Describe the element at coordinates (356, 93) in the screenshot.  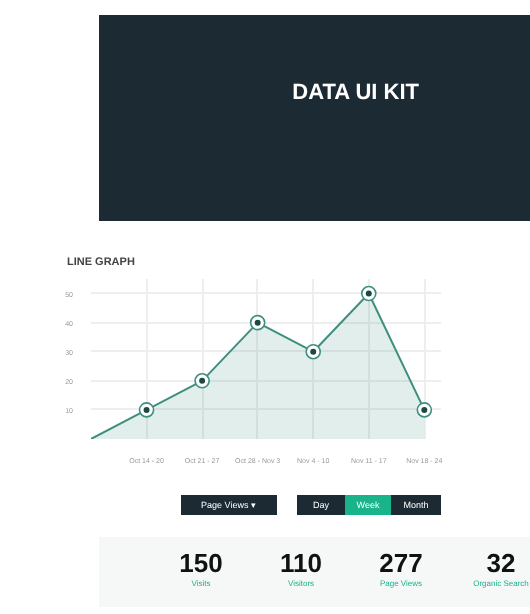
I see `text: DATA UI KIT` at that location.